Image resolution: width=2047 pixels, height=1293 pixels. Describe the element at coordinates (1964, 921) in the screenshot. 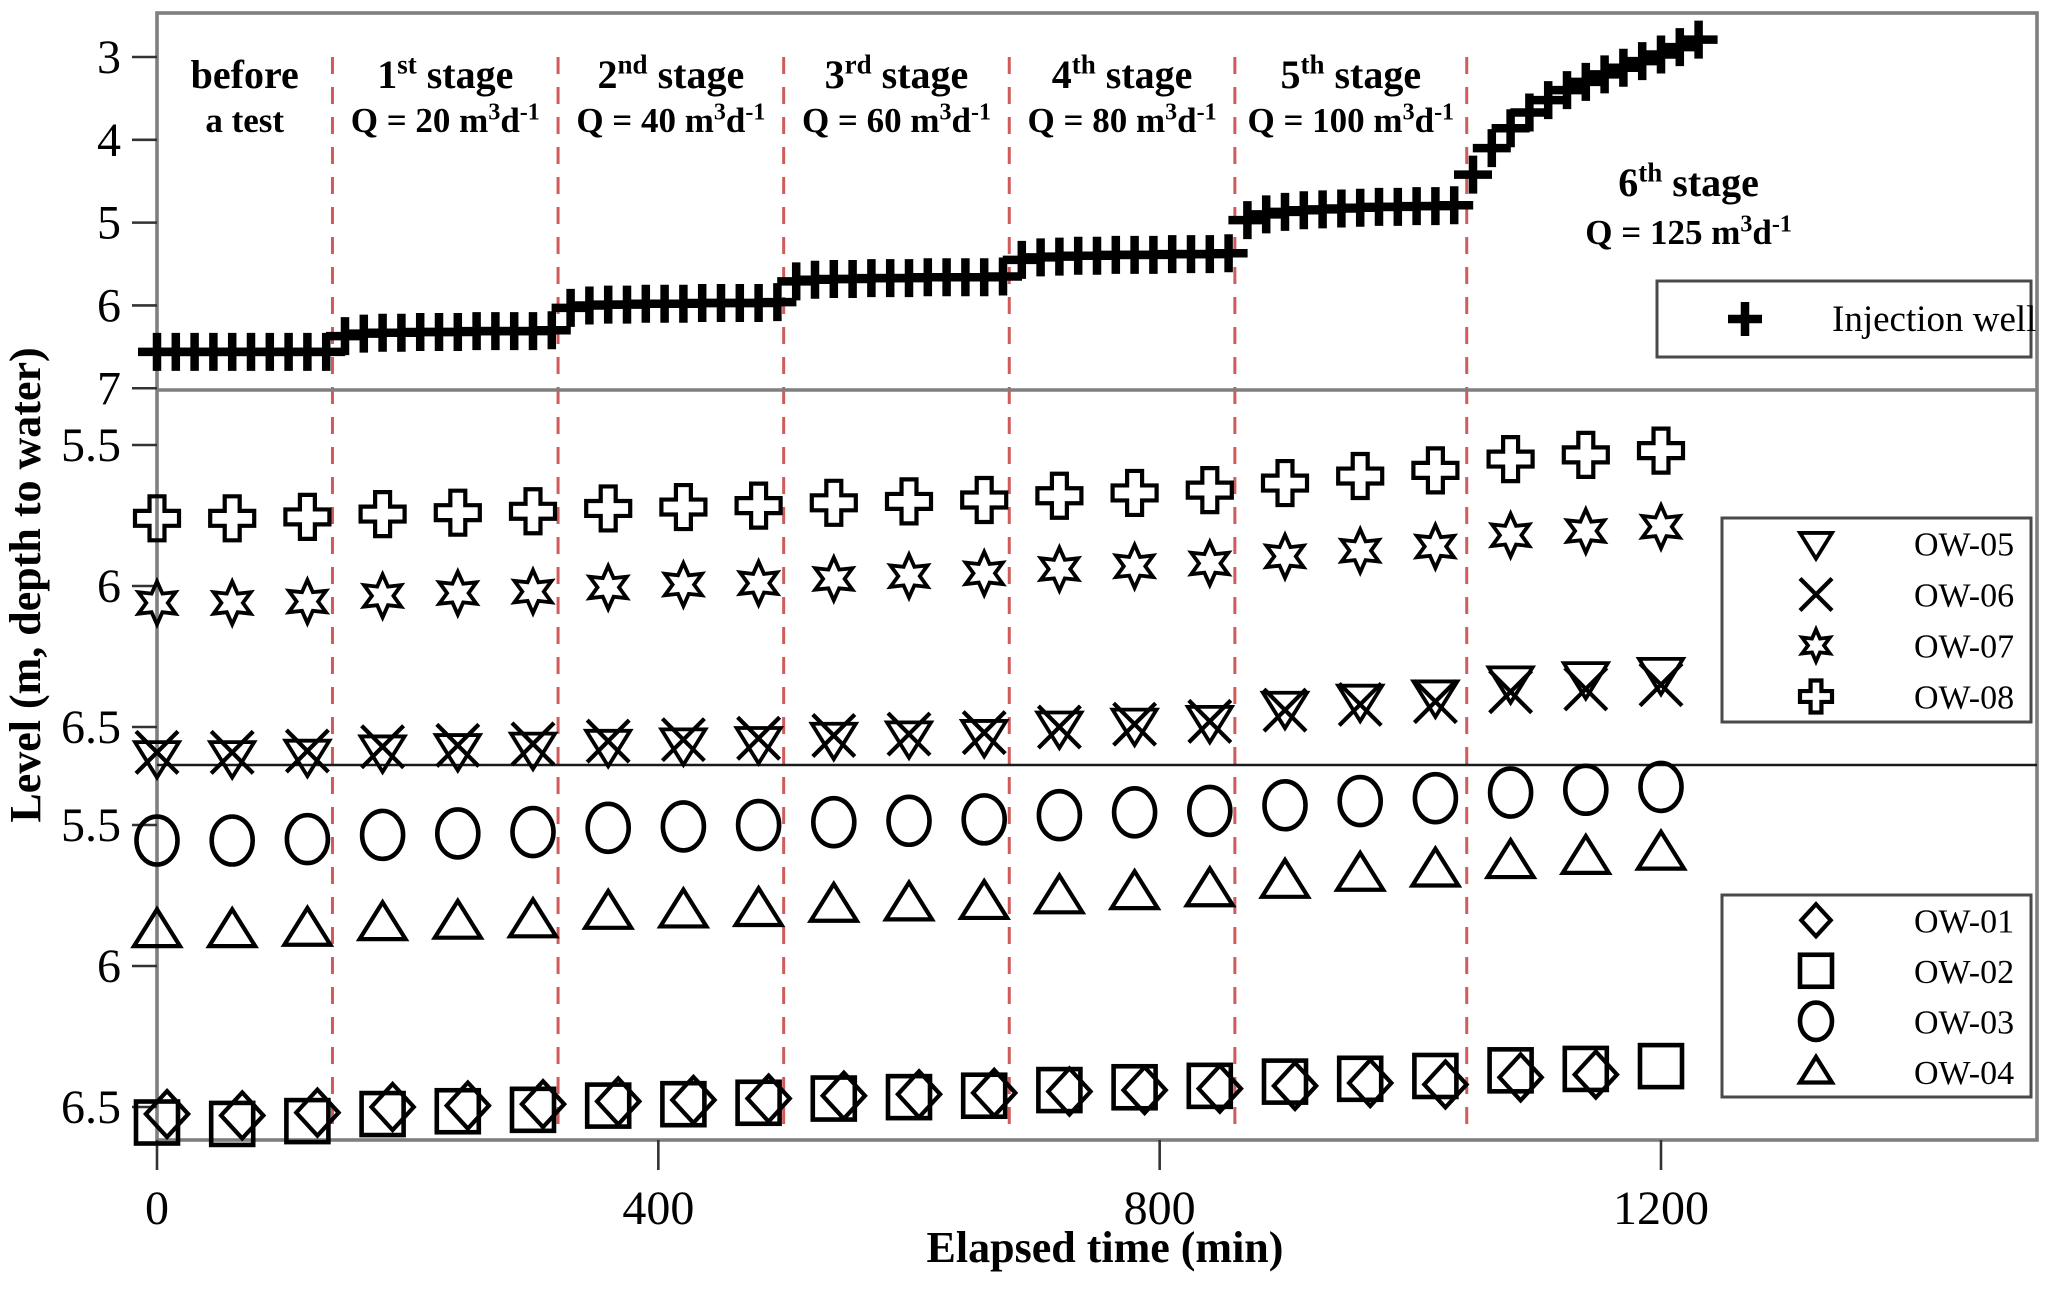

I see `legend-label: OW-01` at that location.